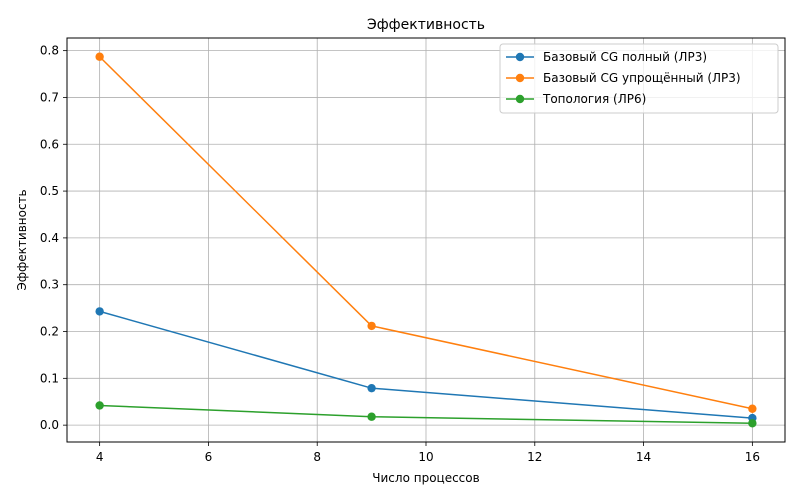 The height and width of the screenshot is (500, 800). What do you see at coordinates (49, 425) in the screenshot?
I see `y-tick-label: 0.0` at bounding box center [49, 425].